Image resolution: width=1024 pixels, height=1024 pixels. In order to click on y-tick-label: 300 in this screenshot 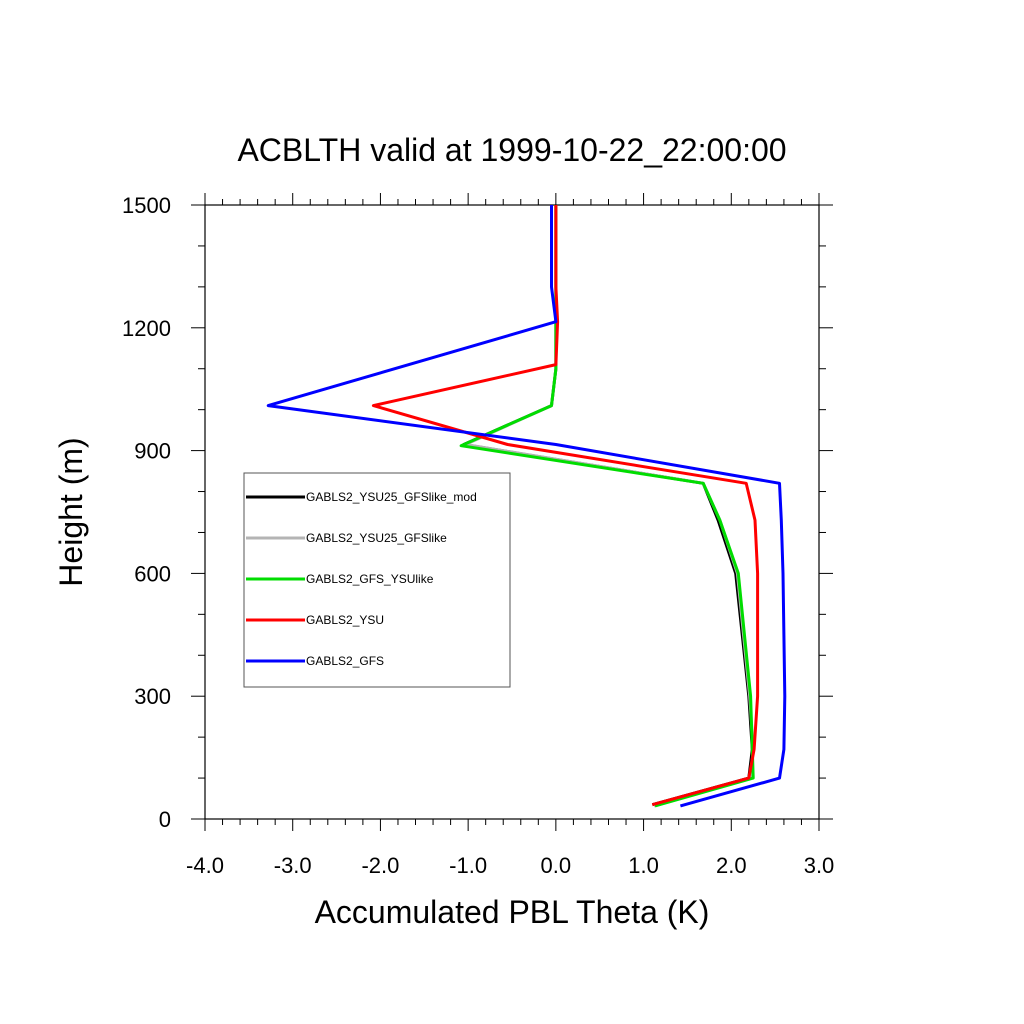, I will do `click(152, 696)`.